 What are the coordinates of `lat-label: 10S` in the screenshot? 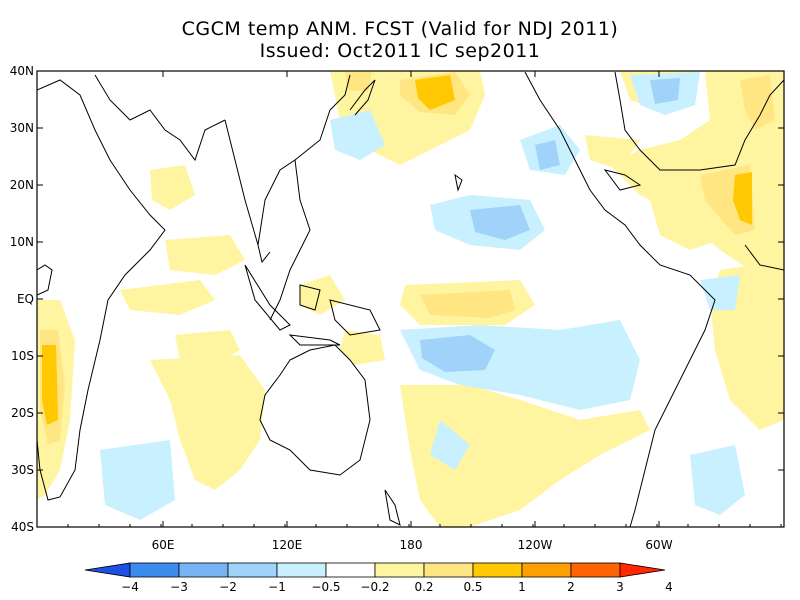 It's located at (22, 356).